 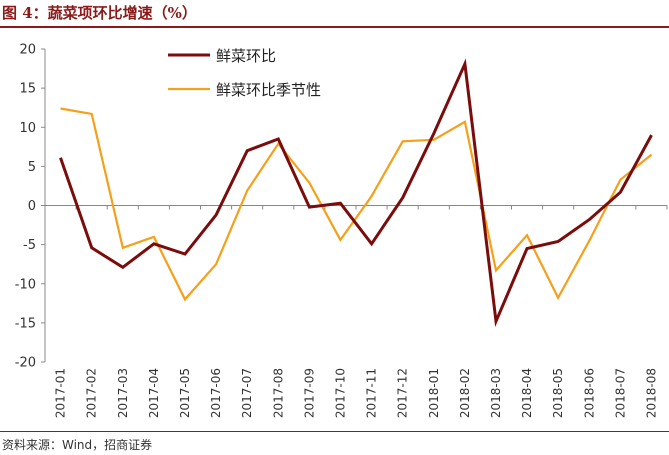 What do you see at coordinates (434, 393) in the screenshot?
I see `x-tick-label: 2018-01` at bounding box center [434, 393].